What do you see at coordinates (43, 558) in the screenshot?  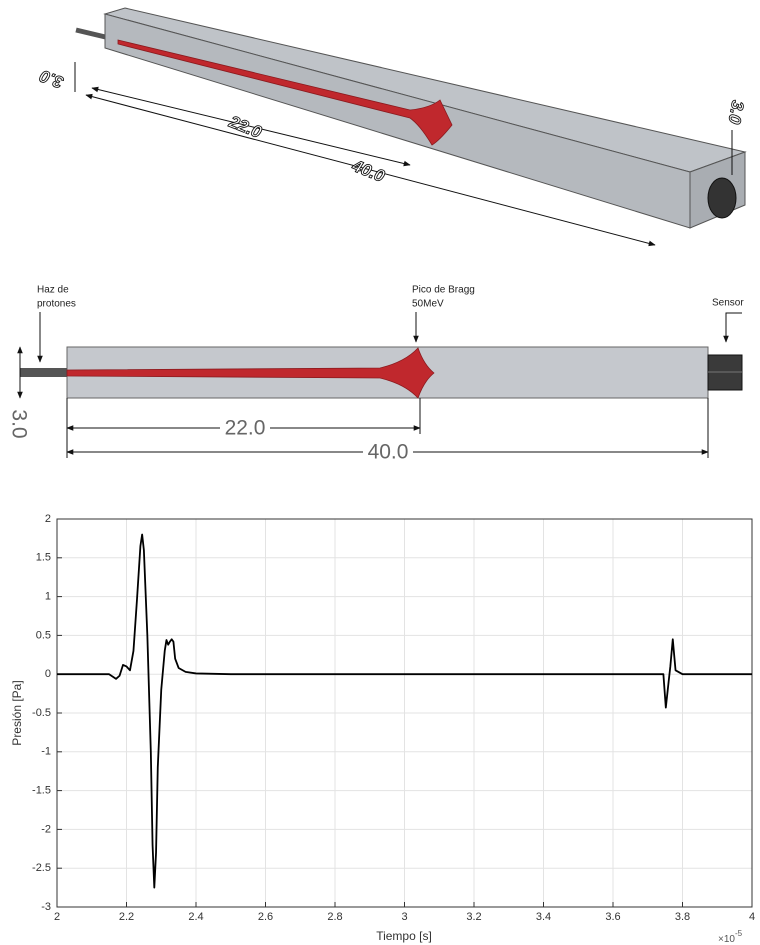 I see `y-tick-label: 1.5` at bounding box center [43, 558].